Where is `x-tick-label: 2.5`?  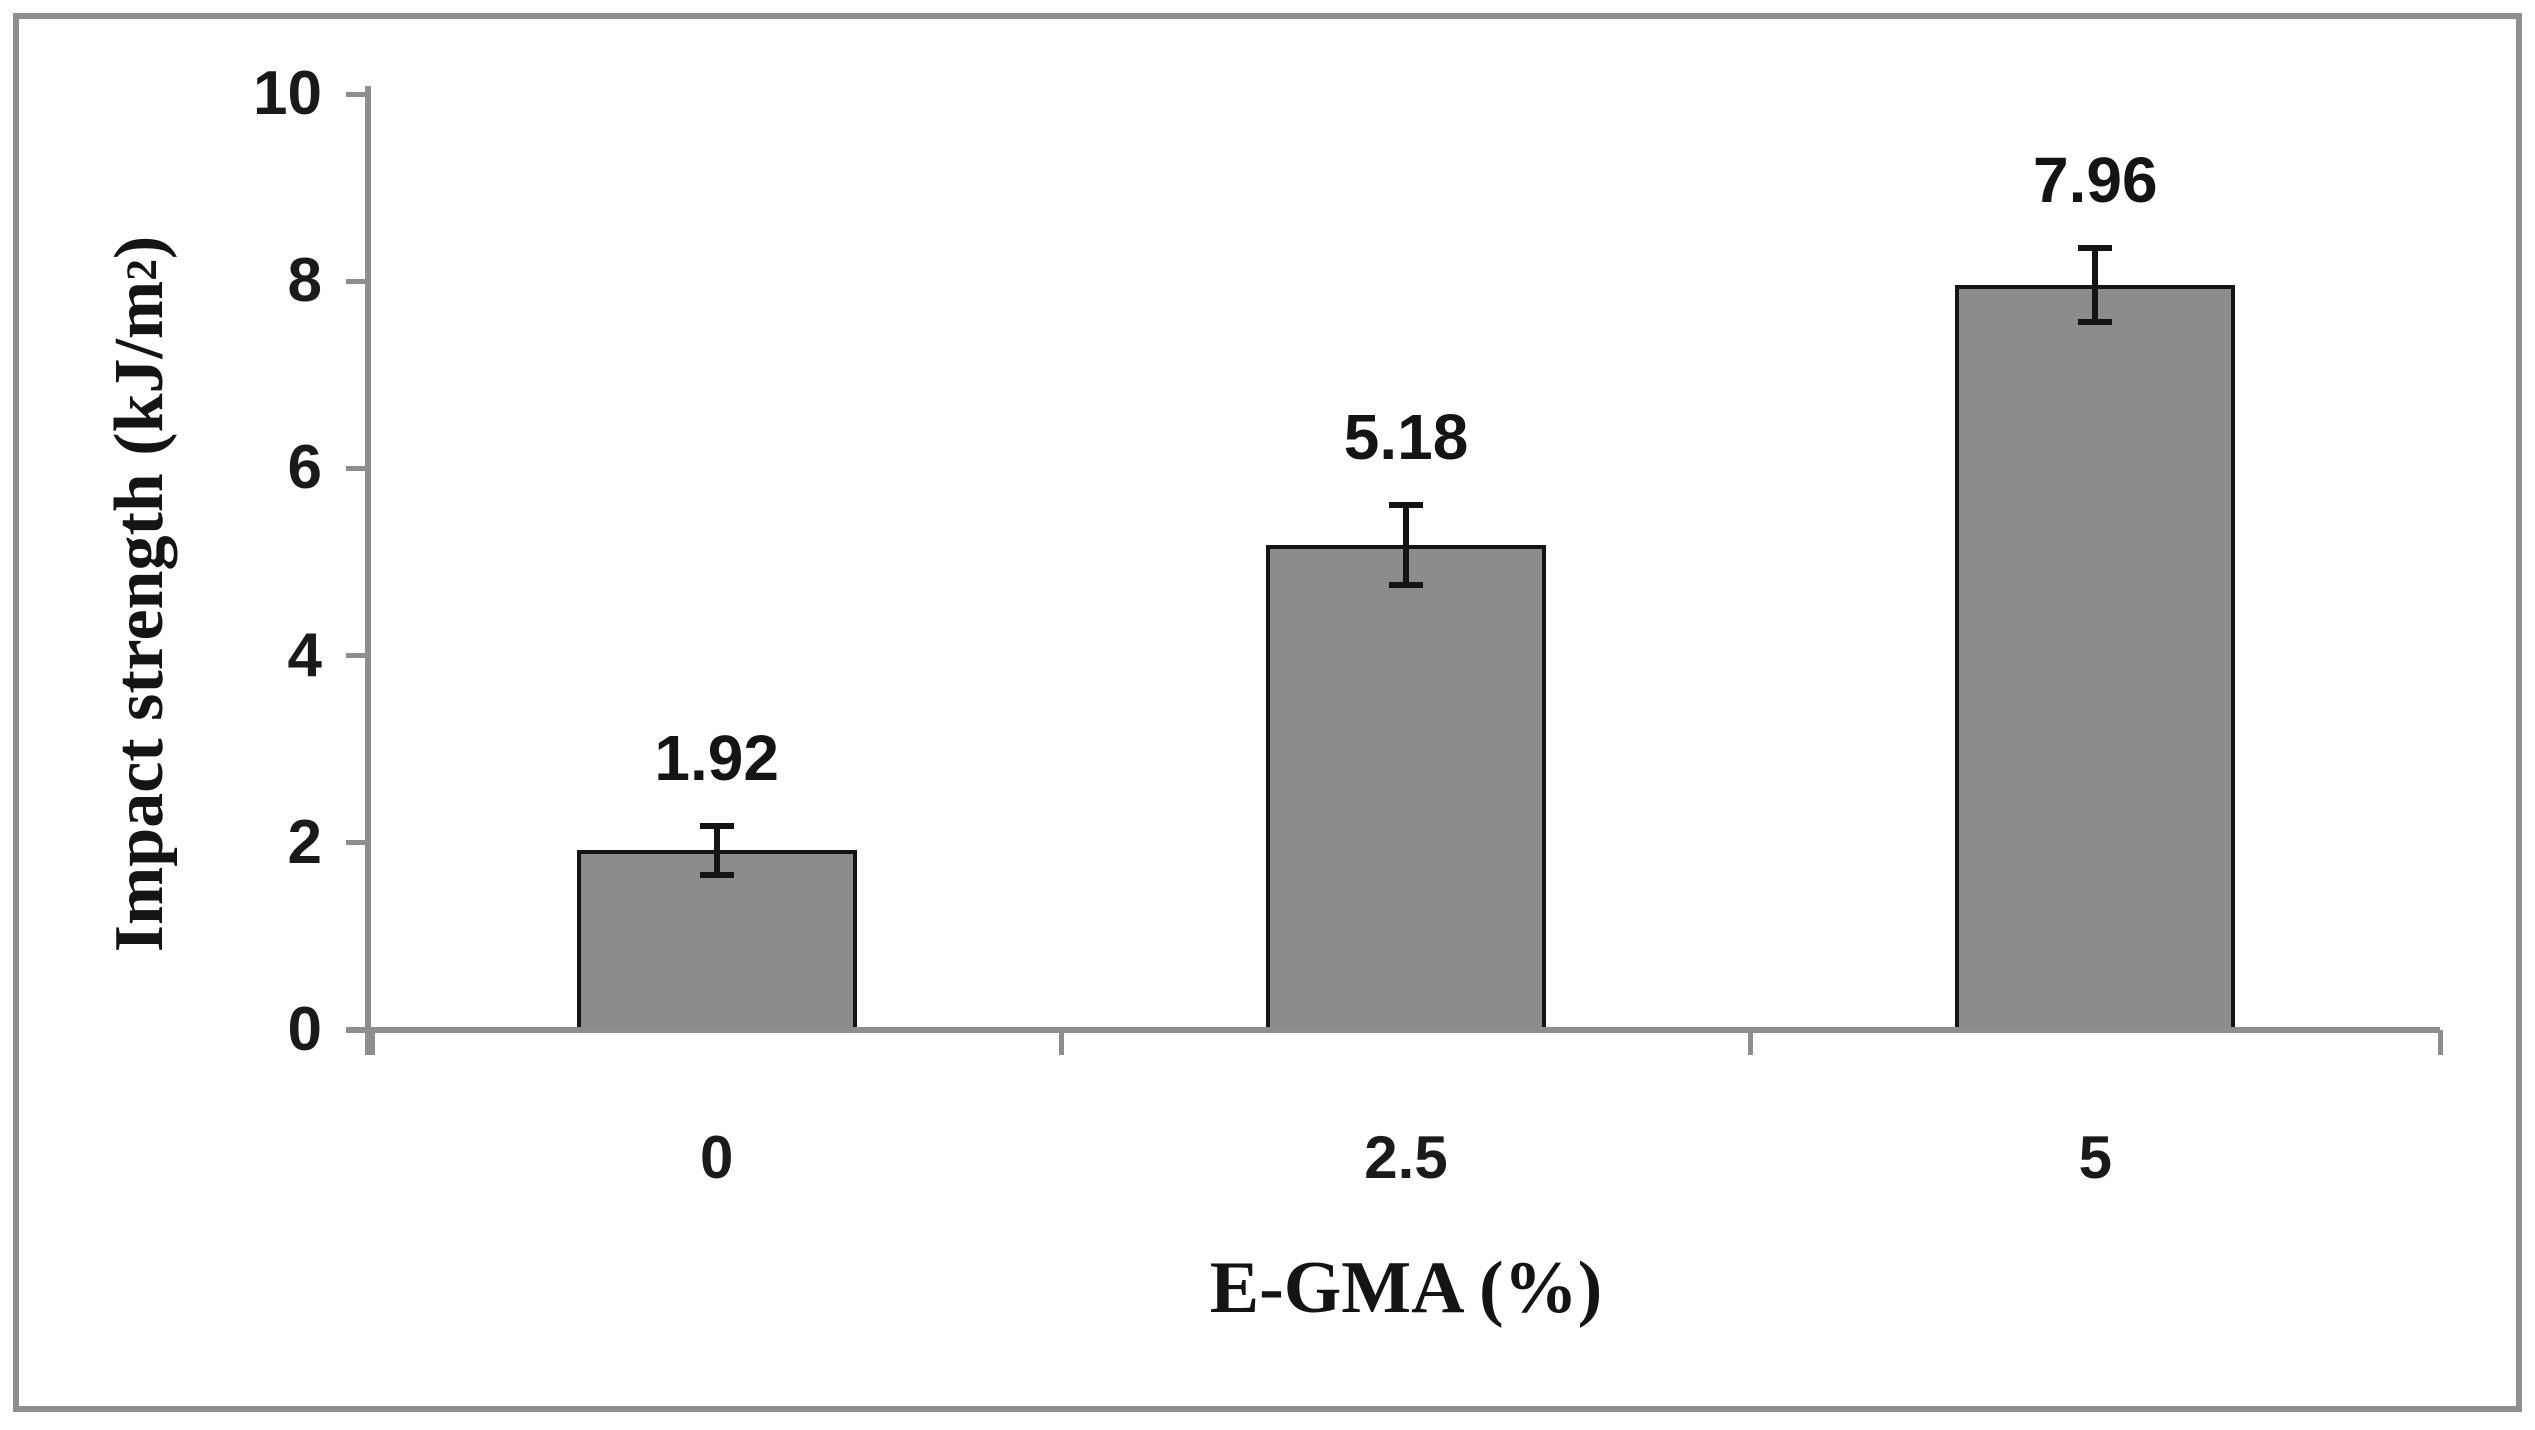
x-tick-label: 2.5 is located at coordinates (1406, 1157).